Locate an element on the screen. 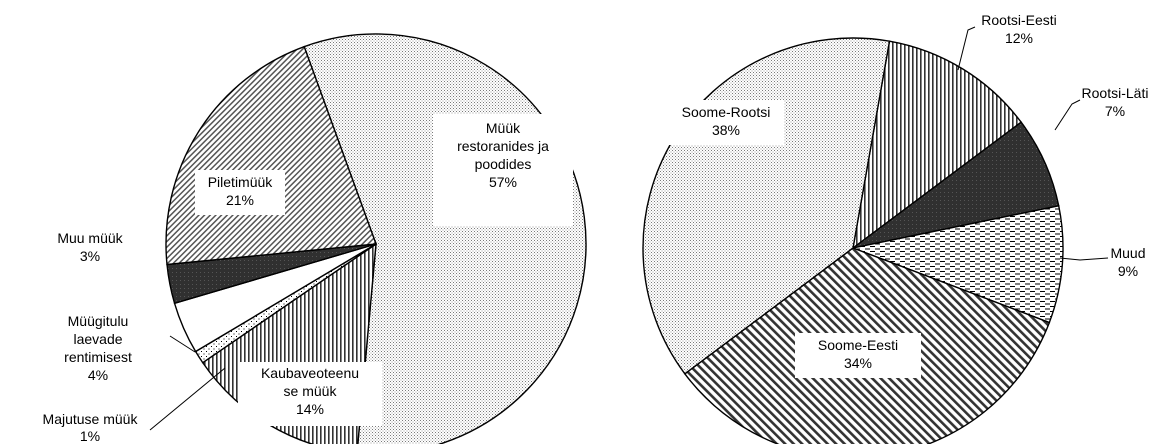  pie1-label-muuk-restoranides-ja-poodides: Müük restoranides ja poodides 57% is located at coordinates (503, 170).